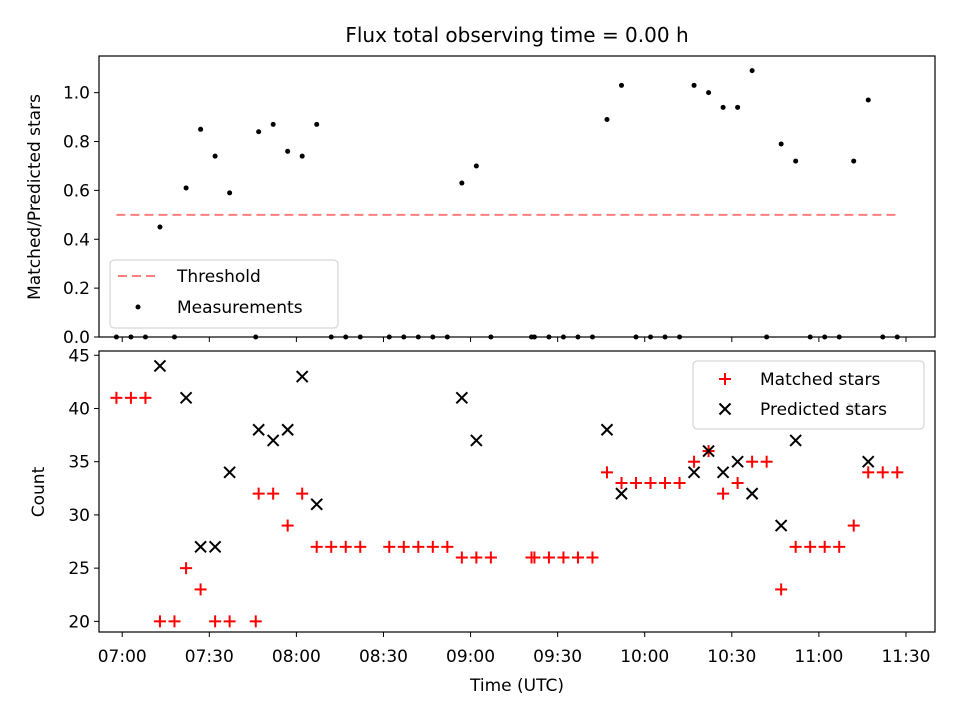 The image size is (960, 720). What do you see at coordinates (81, 216) in the screenshot?
I see `top-y-axis: 0.0 0.2 0.4 0.6 0.8 1.0` at bounding box center [81, 216].